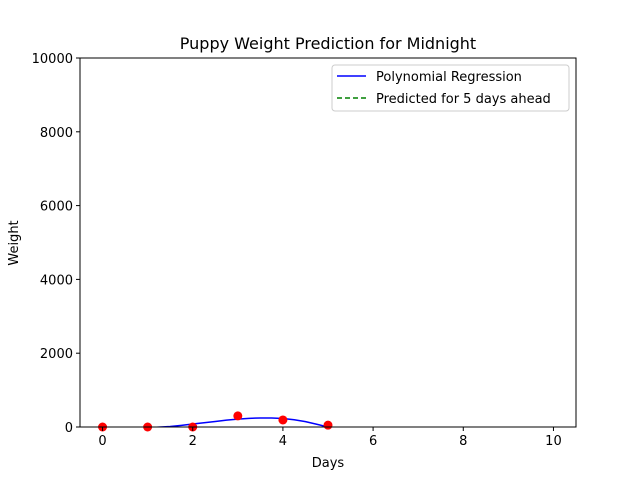 The width and height of the screenshot is (640, 480). I want to click on y-axis-label: Weight, so click(14, 242).